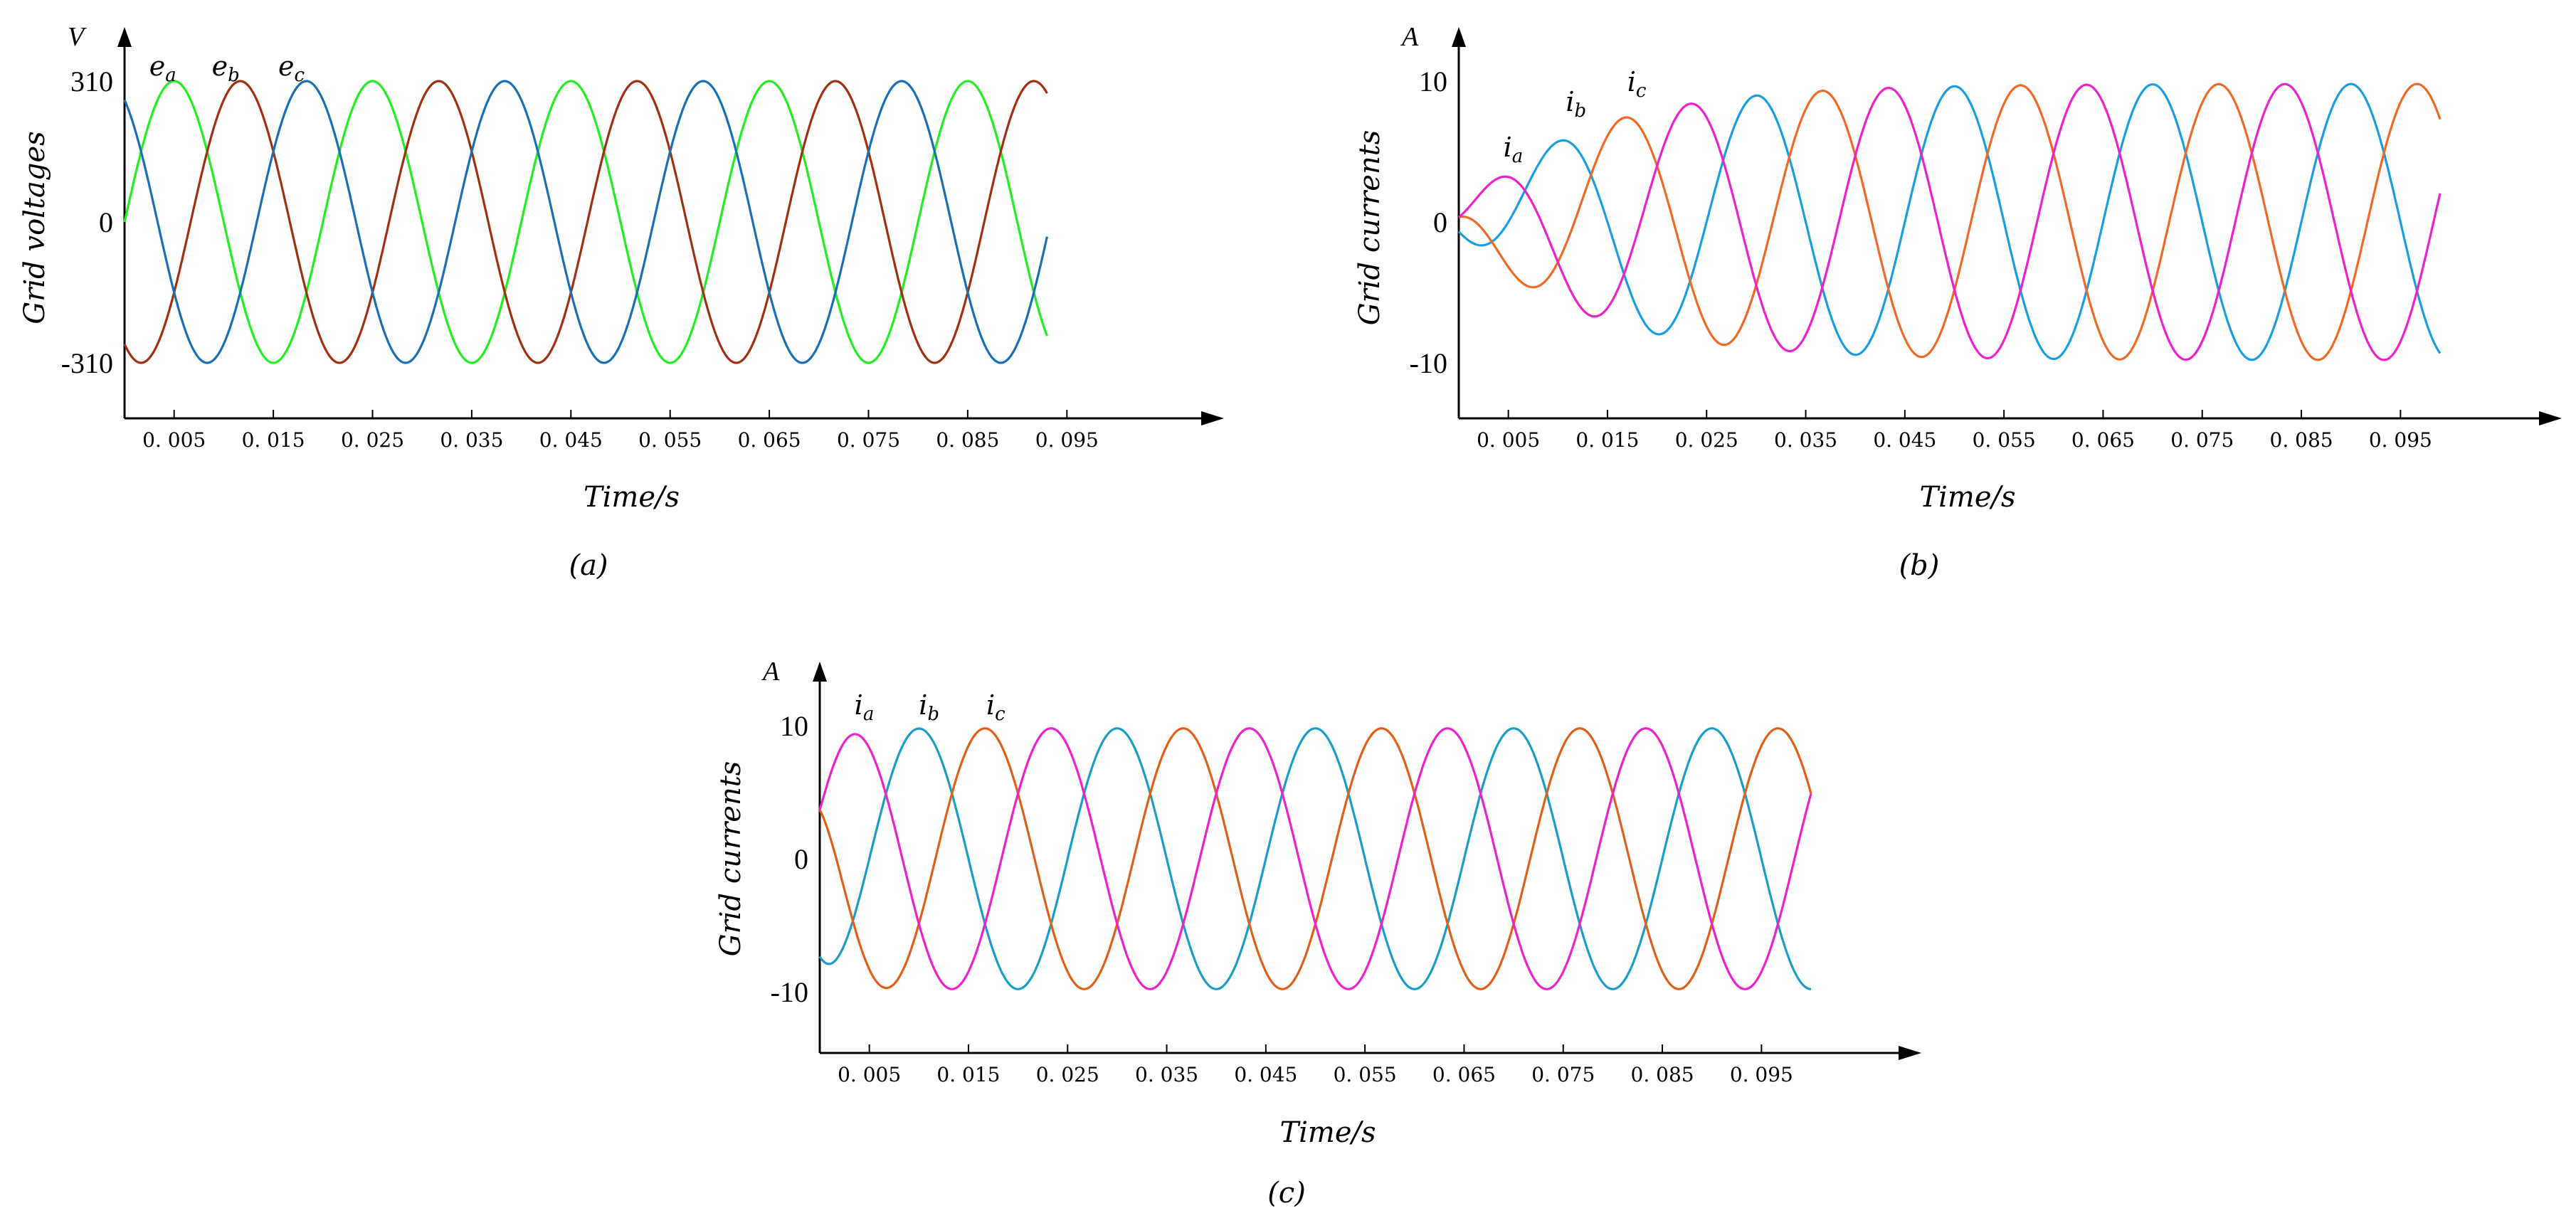  What do you see at coordinates (226, 68) in the screenshot?
I see `series-eb-label: eb` at bounding box center [226, 68].